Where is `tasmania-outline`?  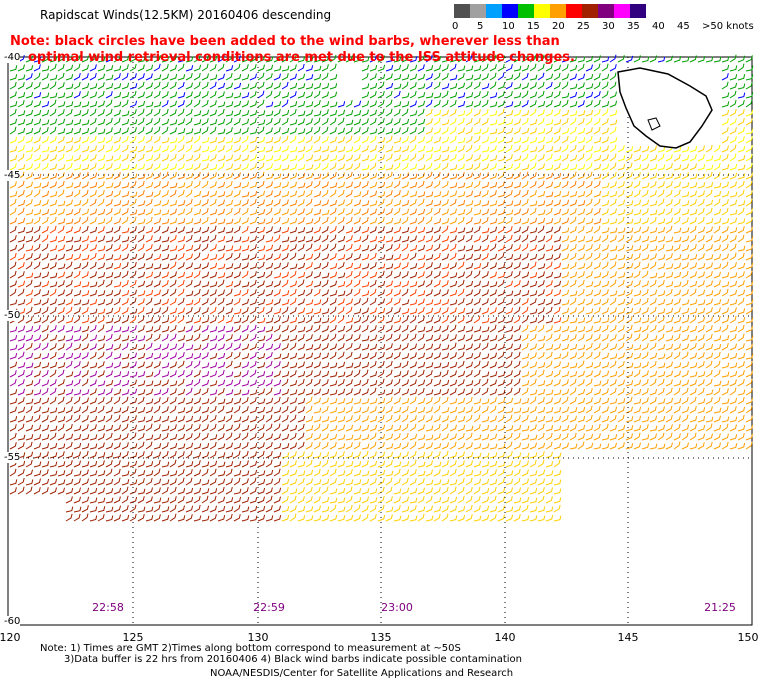 tasmania-outline is located at coordinates (665, 108).